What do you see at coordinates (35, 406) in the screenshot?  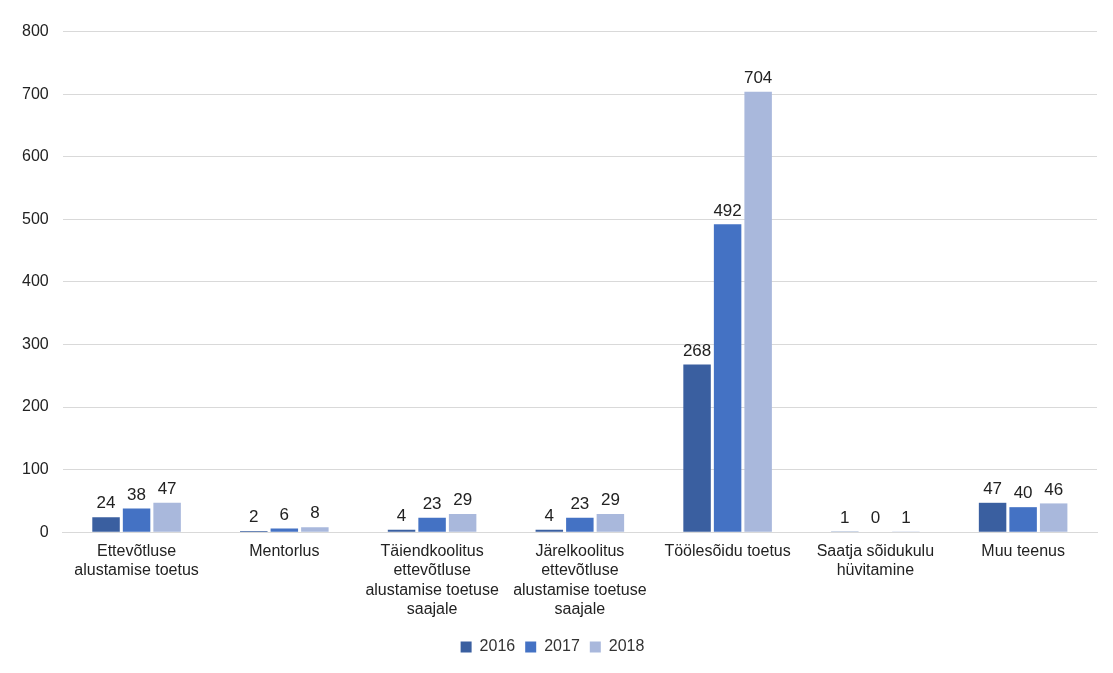 I see `y-tick-label: 200` at bounding box center [35, 406].